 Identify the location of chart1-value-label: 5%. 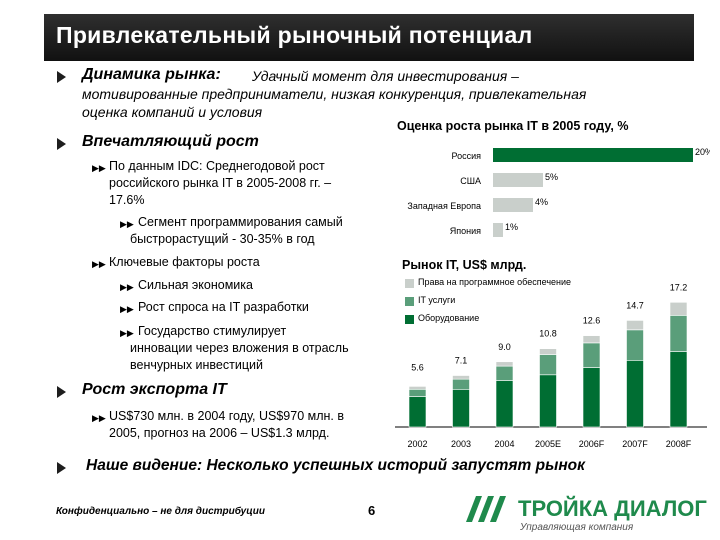
(551, 177).